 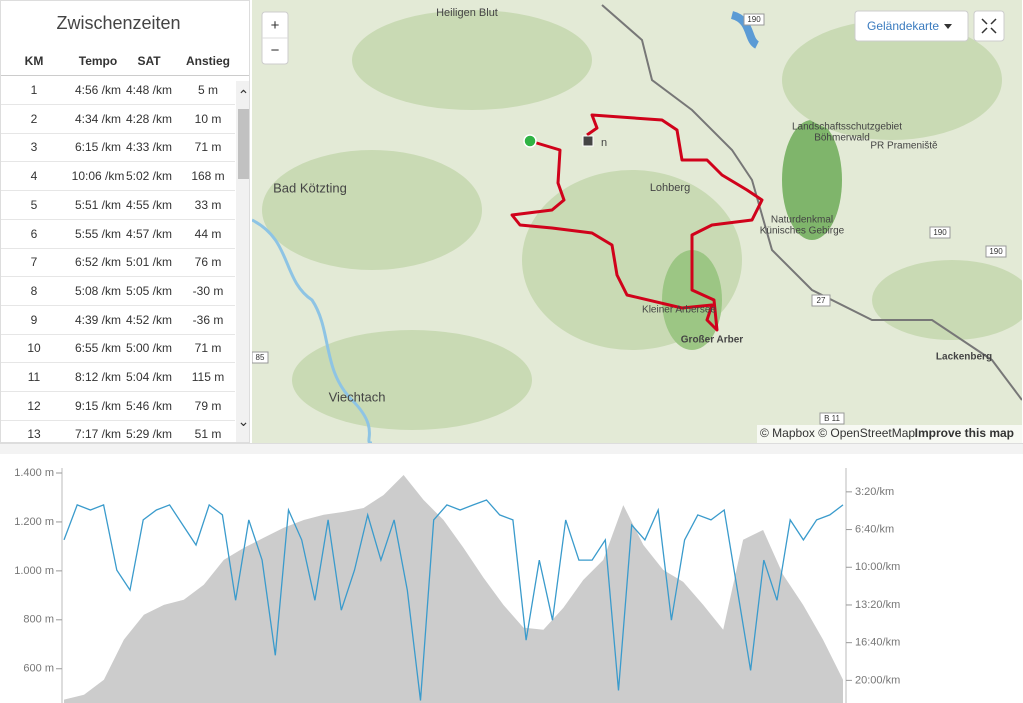 What do you see at coordinates (149, 405) in the screenshot?
I see `table-cell: 5:46 /km` at bounding box center [149, 405].